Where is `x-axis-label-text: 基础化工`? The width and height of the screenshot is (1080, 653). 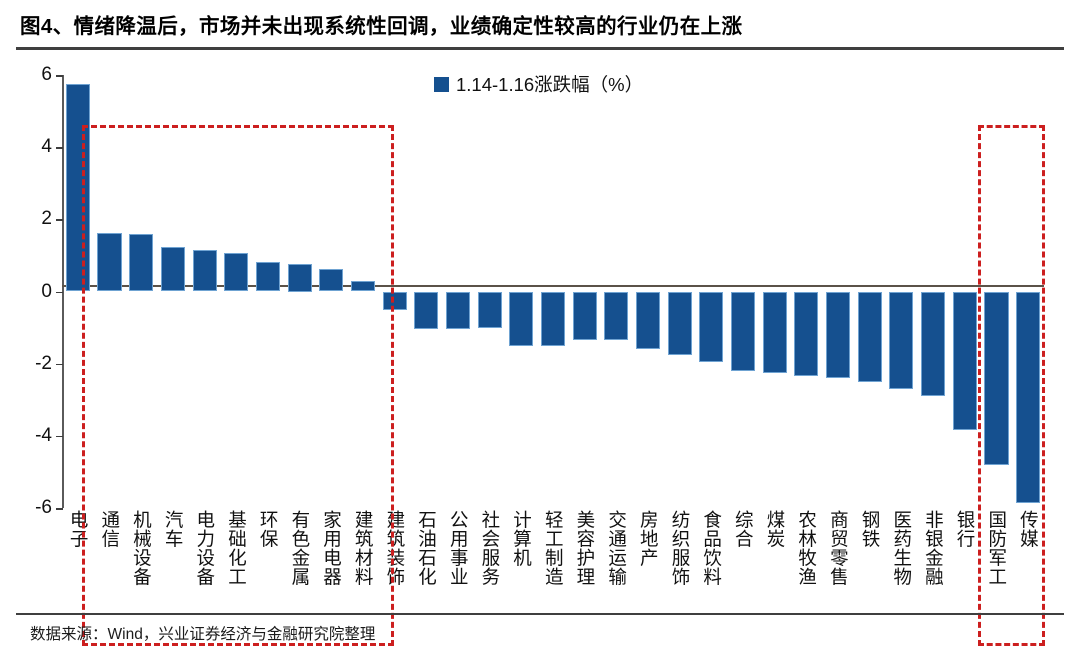 x-axis-label-text: 基础化工 is located at coordinates (237, 548).